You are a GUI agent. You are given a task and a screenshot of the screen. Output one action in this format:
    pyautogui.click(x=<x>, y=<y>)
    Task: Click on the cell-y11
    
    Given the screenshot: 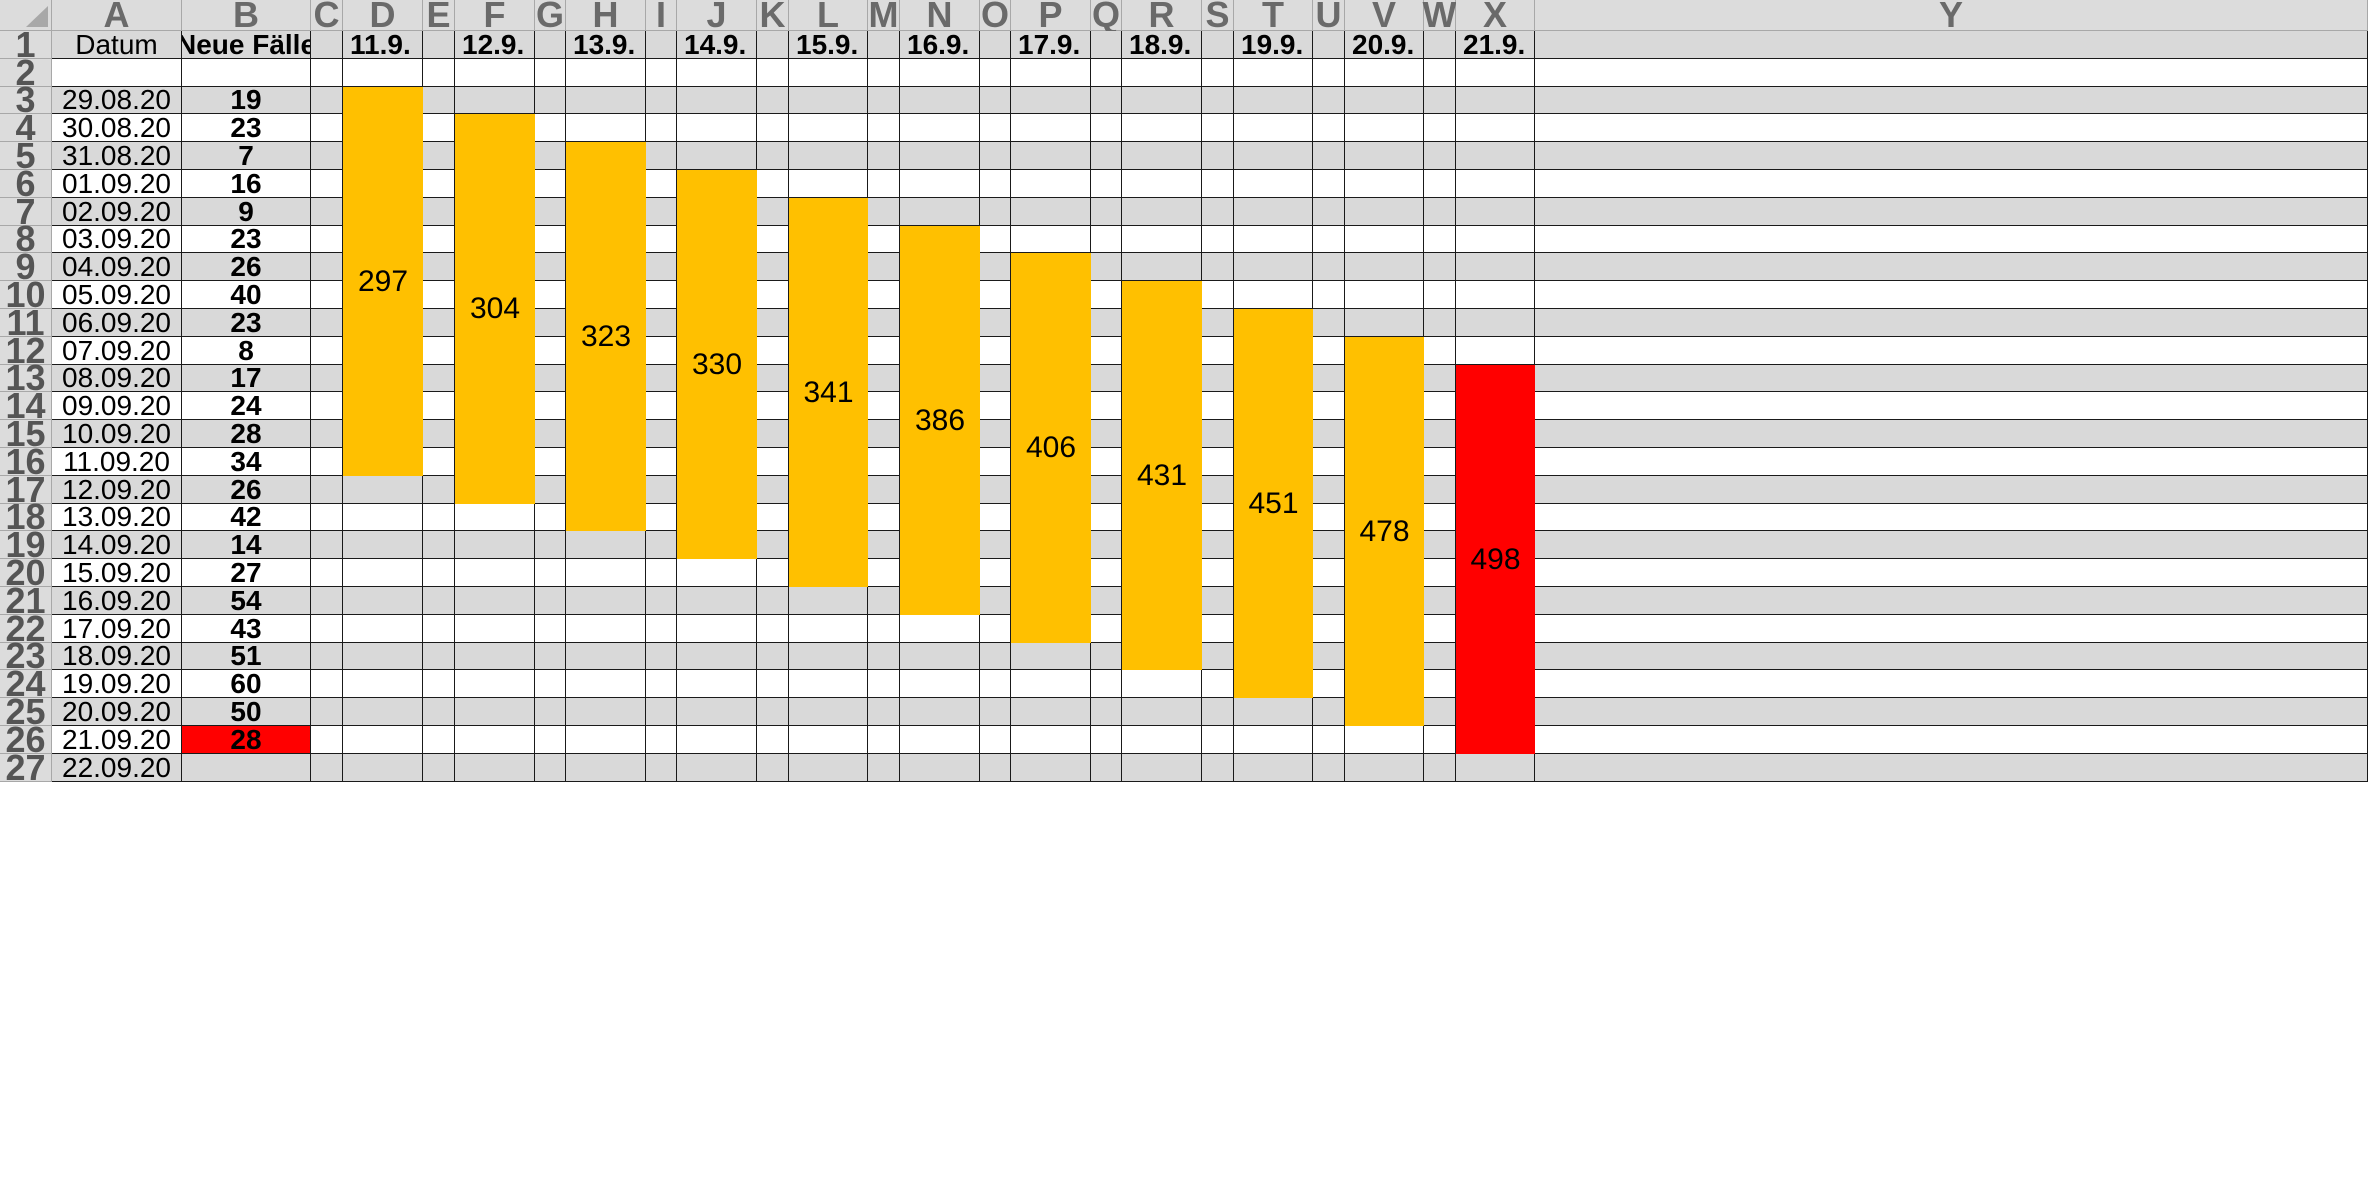 What is the action you would take?
    pyautogui.click(x=1951, y=323)
    